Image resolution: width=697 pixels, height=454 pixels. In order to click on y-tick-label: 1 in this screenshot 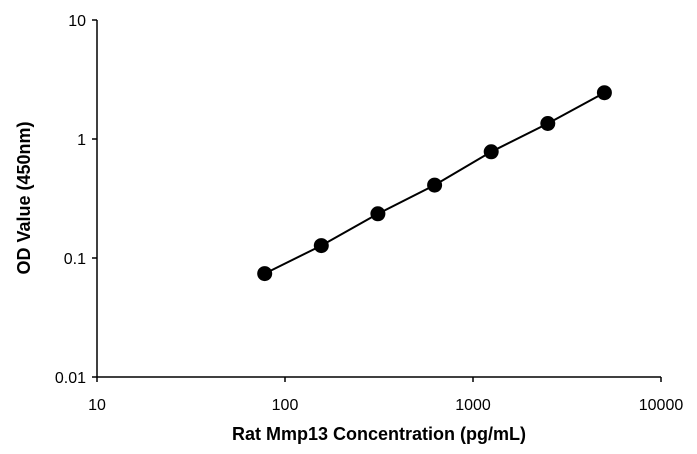, I will do `click(81, 140)`.